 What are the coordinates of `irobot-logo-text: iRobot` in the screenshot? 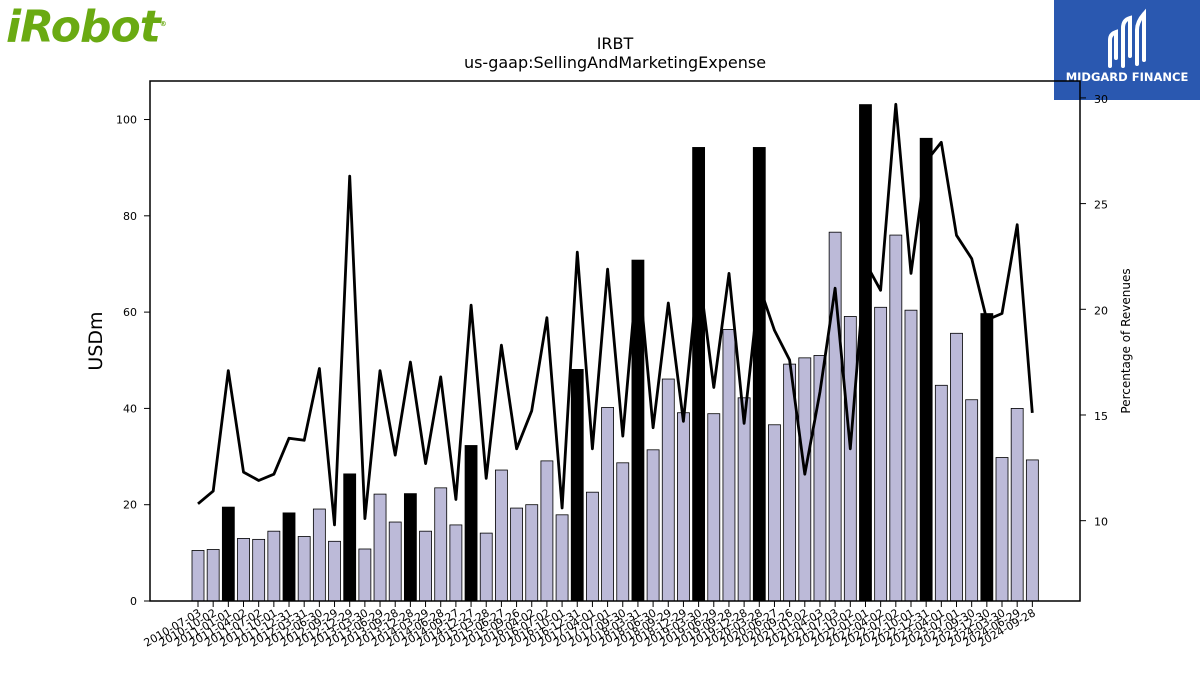 It's located at (83, 27).